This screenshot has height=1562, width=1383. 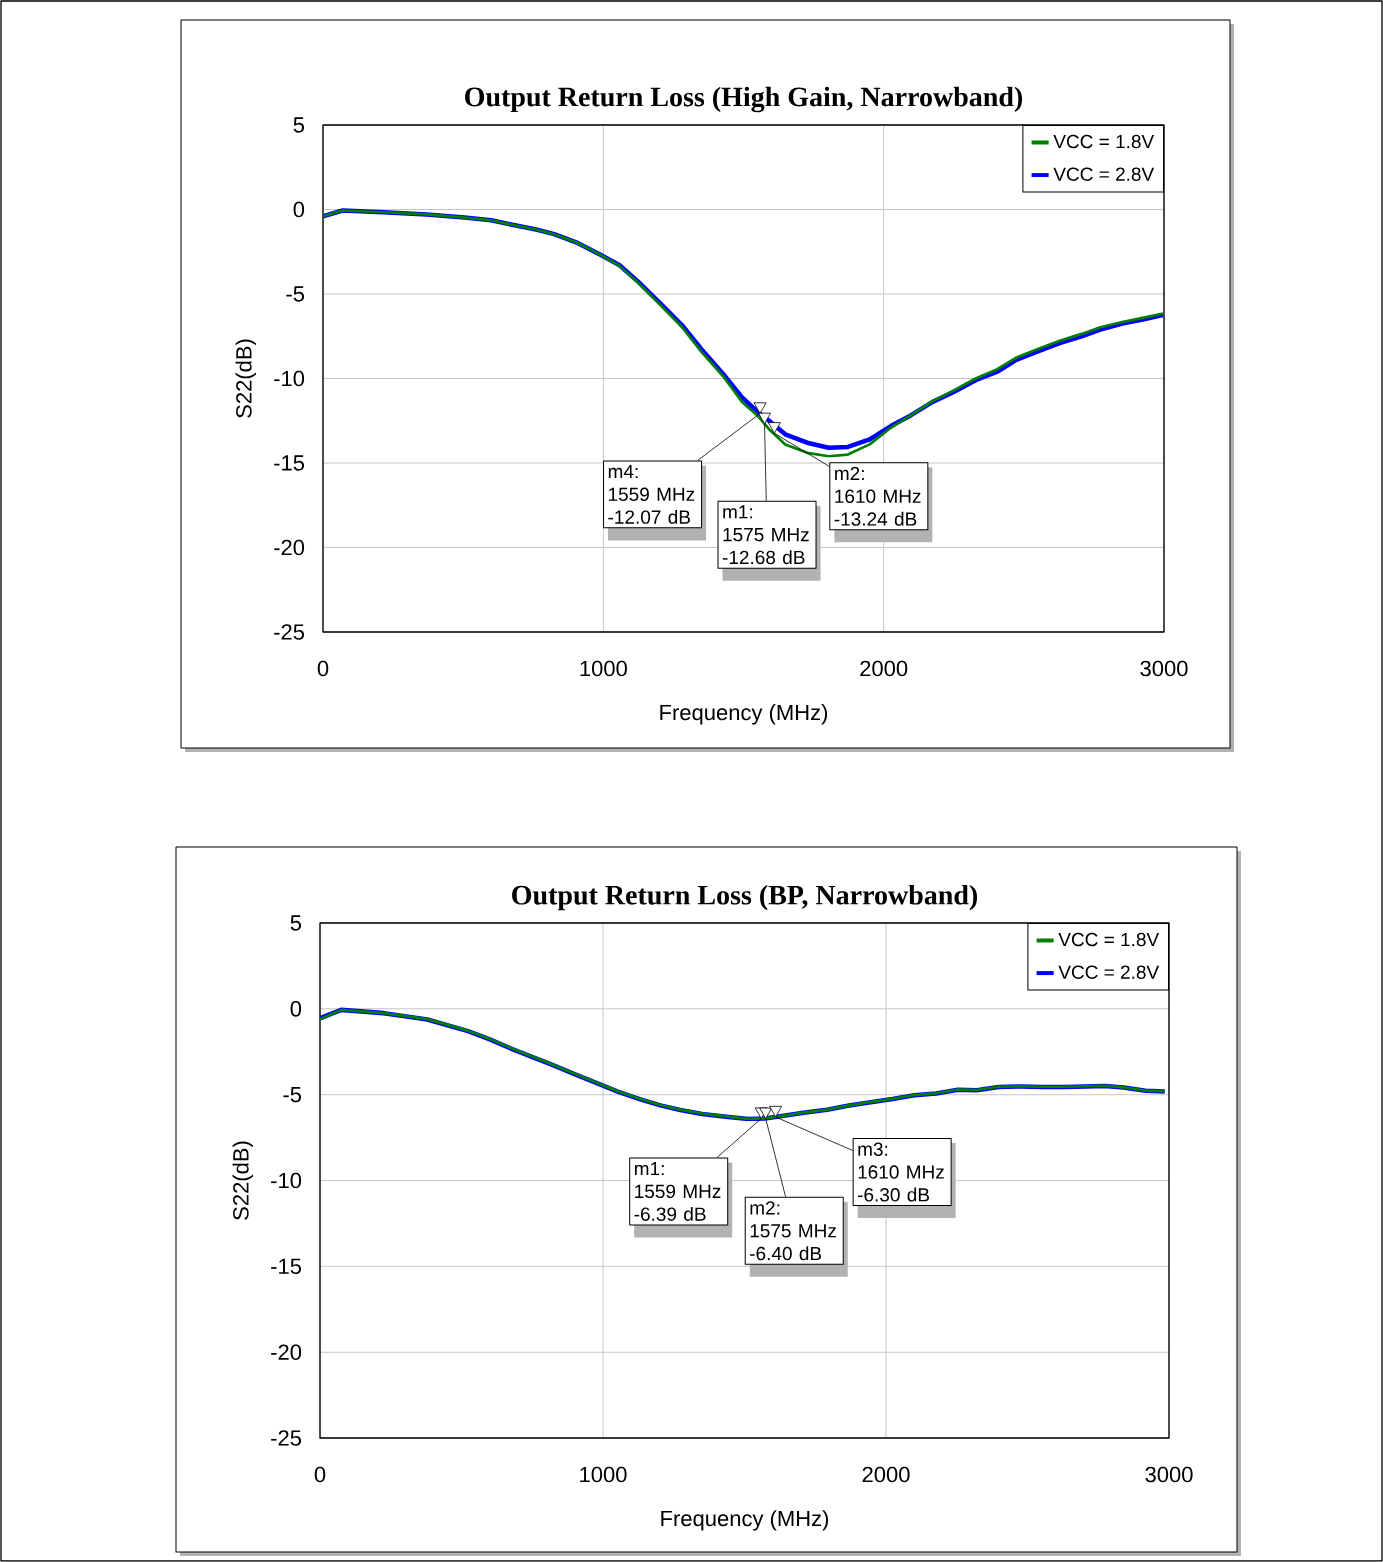 What do you see at coordinates (651, 494) in the screenshot?
I see `annotation: m4: 1559 MHz -12.07 dB` at bounding box center [651, 494].